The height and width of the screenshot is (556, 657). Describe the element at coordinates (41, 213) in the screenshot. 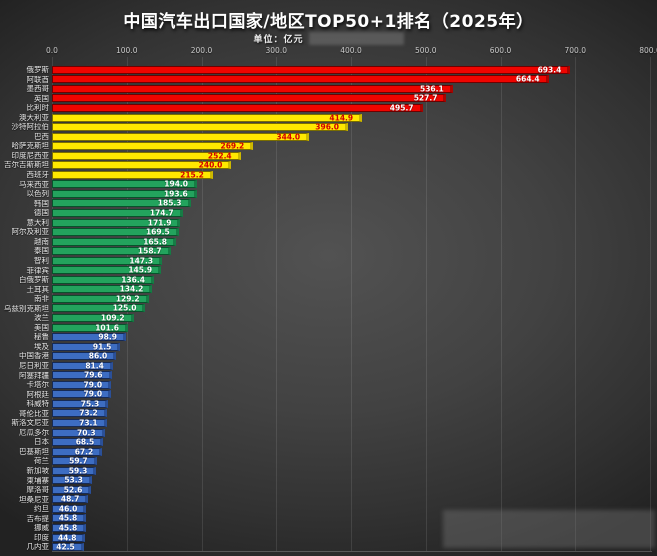

I see `country-label: 德国` at that location.